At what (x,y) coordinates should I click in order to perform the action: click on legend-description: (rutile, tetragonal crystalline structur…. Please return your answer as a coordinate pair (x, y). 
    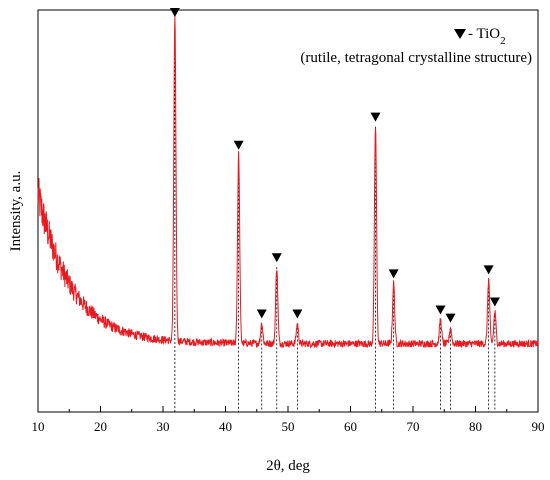
    Looking at the image, I should click on (416, 58).